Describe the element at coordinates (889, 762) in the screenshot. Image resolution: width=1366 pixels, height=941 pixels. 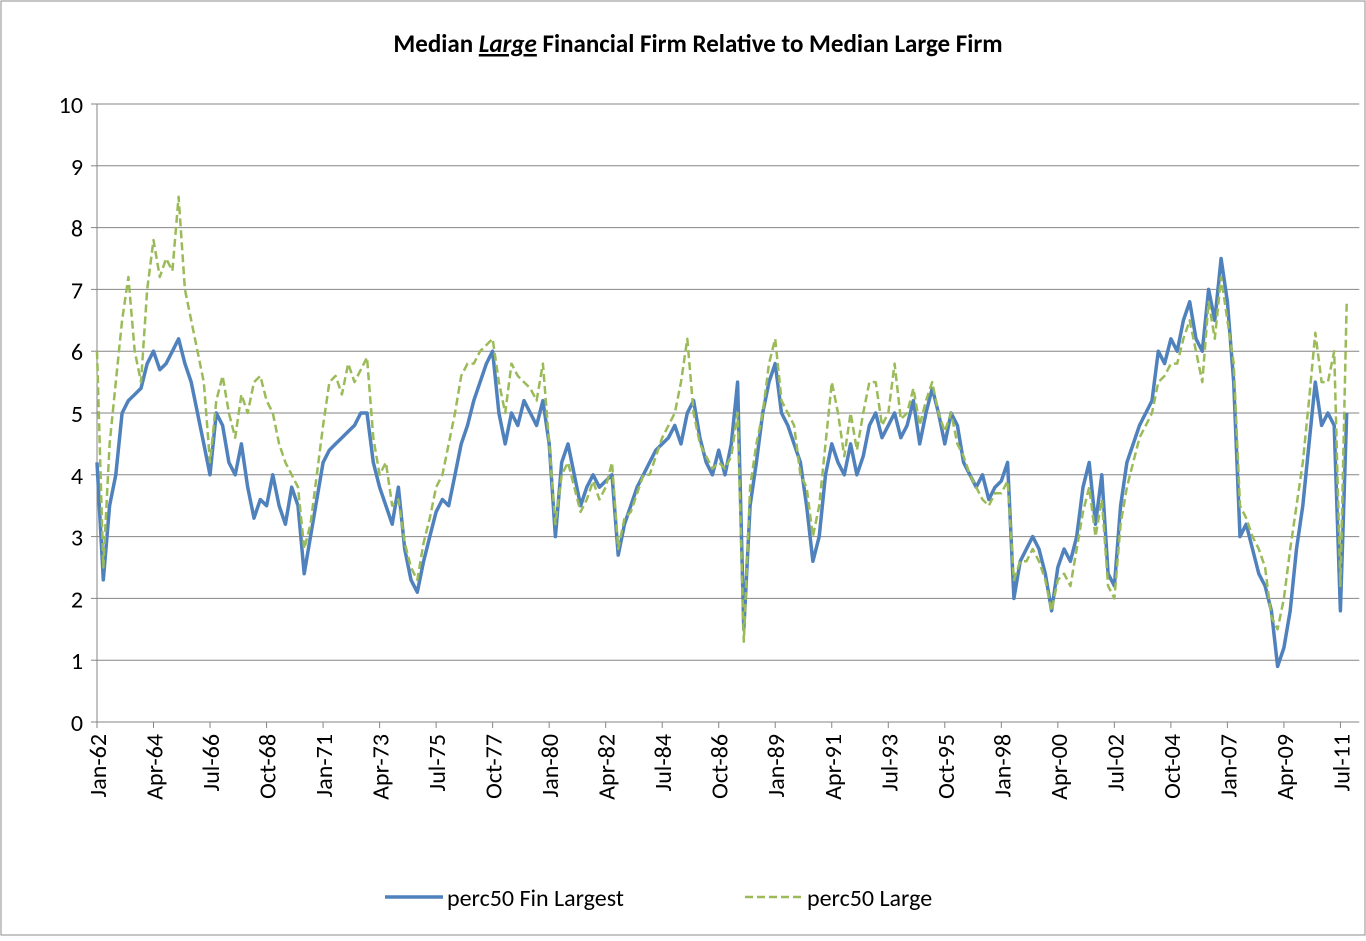
I see `x-tick-label: Jul-93` at that location.